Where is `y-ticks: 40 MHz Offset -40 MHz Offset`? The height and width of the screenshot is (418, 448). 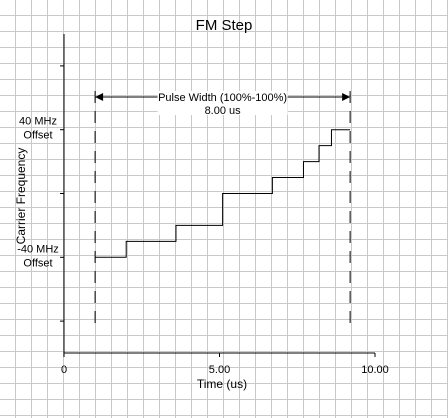
y-ticks: 40 MHz Offset -40 MHz Offset is located at coordinates (40, 193).